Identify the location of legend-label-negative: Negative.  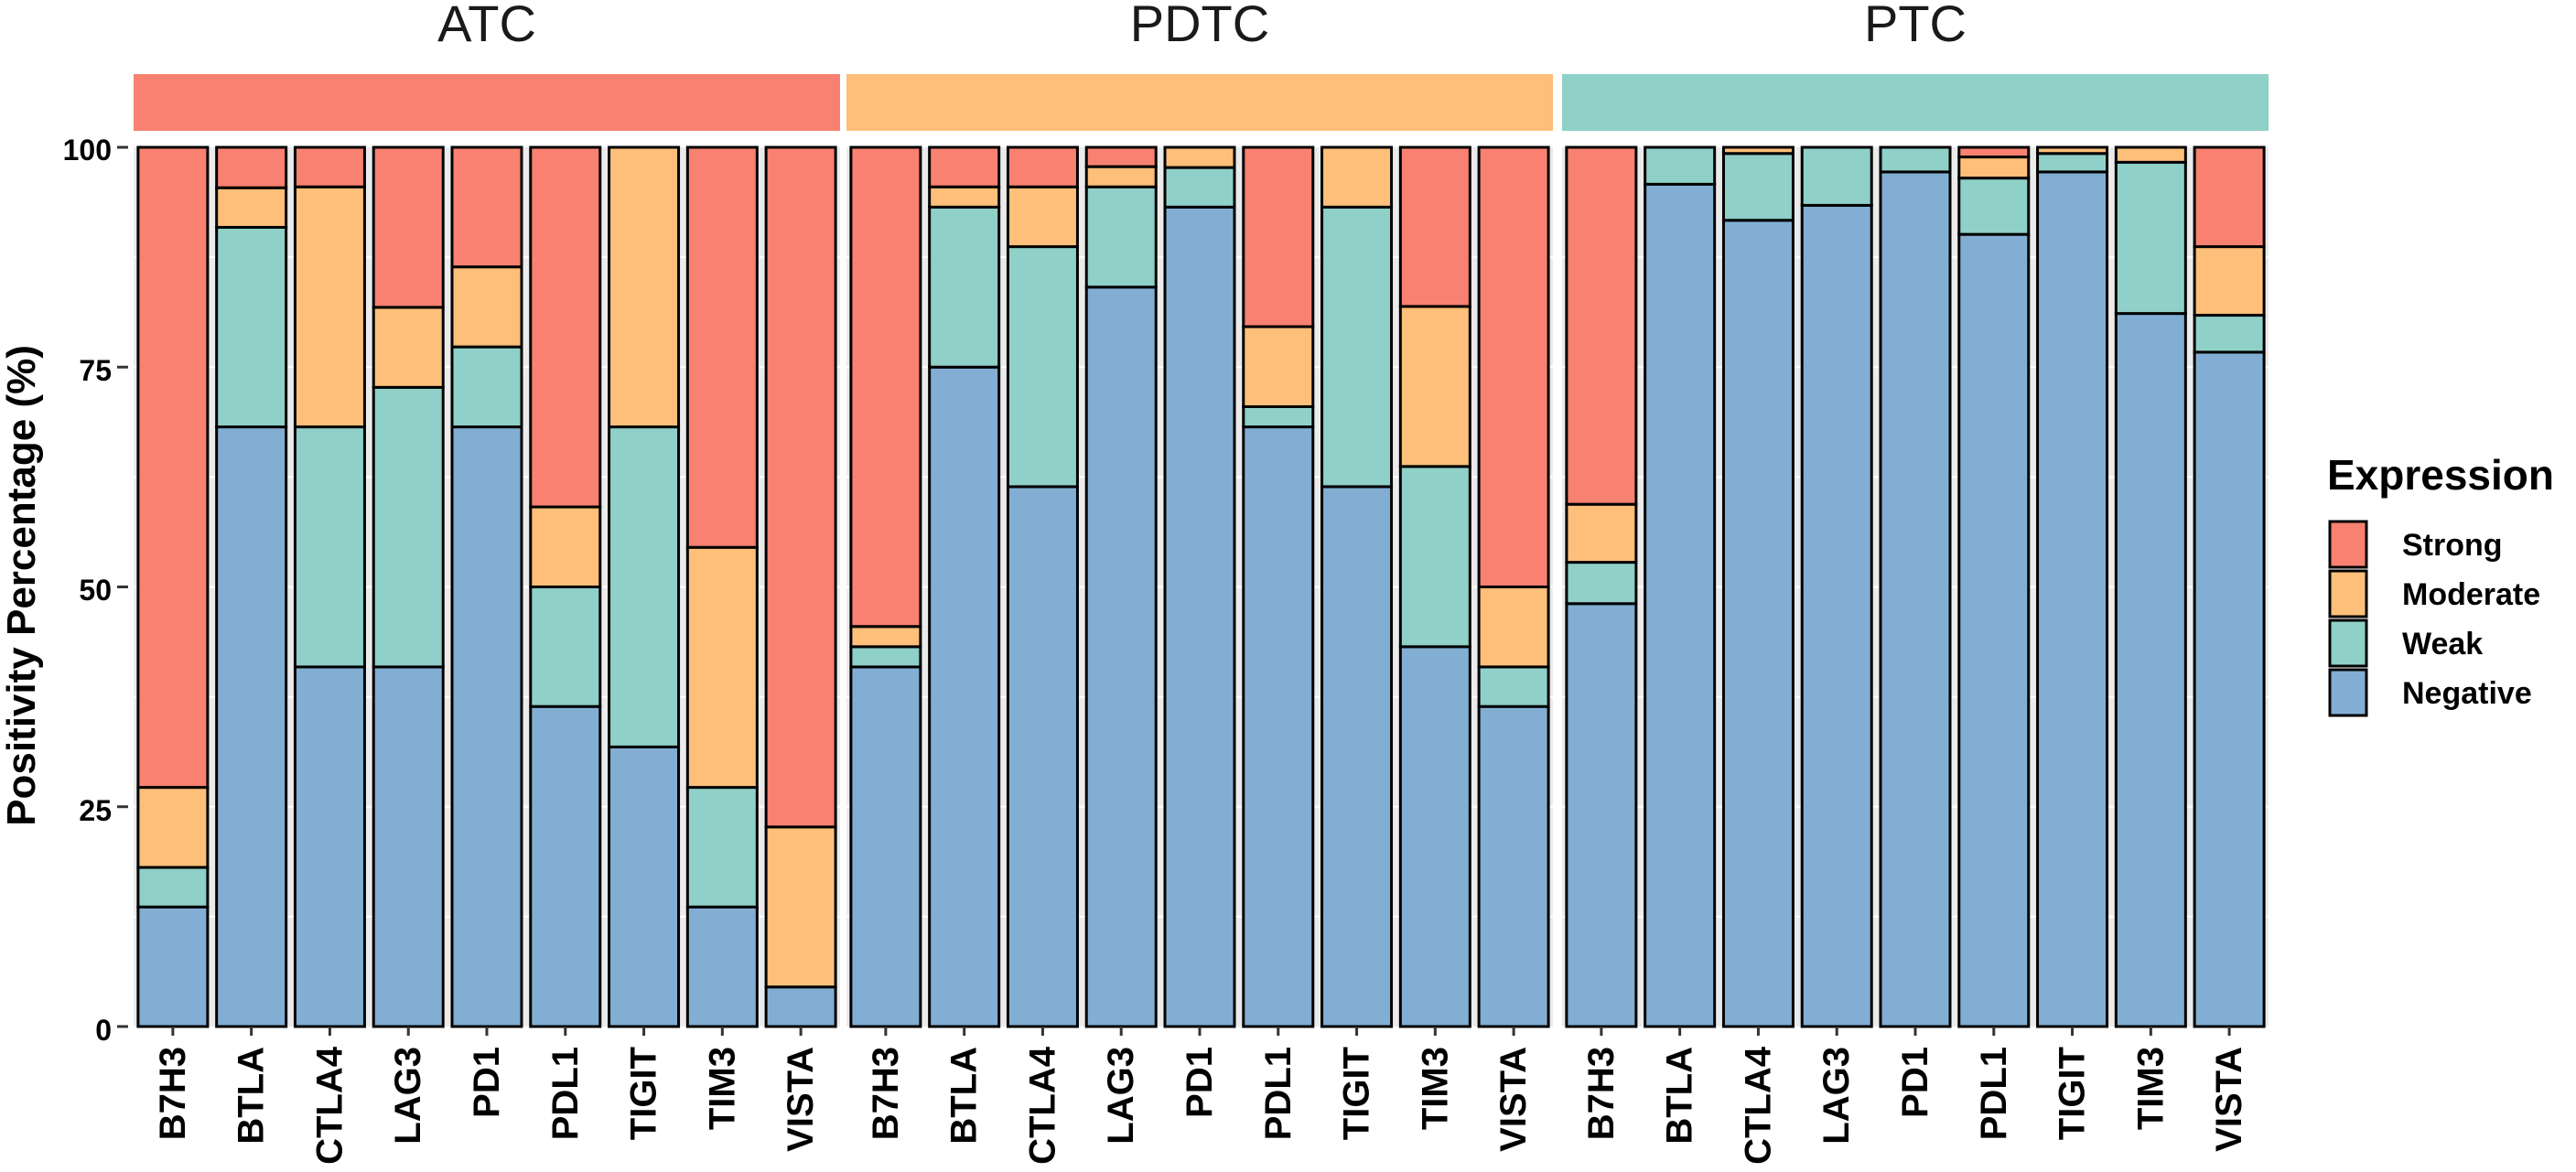
(2467, 694).